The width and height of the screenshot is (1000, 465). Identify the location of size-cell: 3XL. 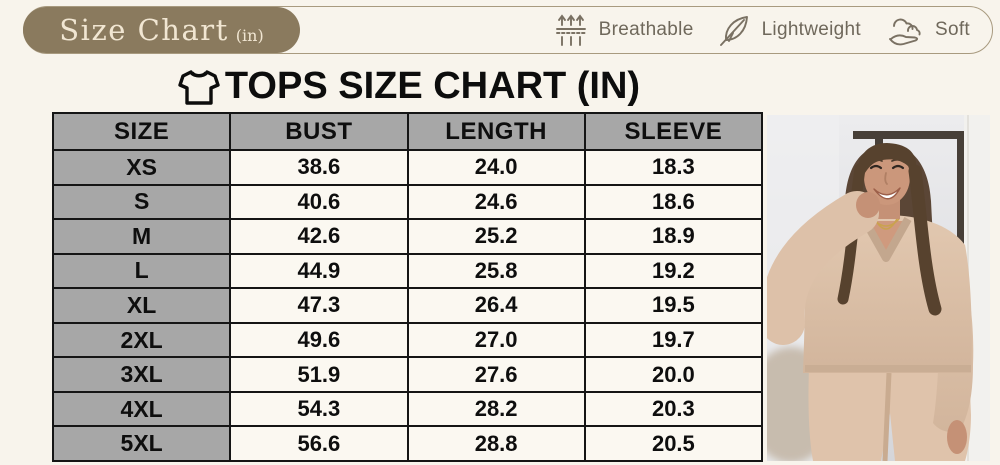
(141, 374).